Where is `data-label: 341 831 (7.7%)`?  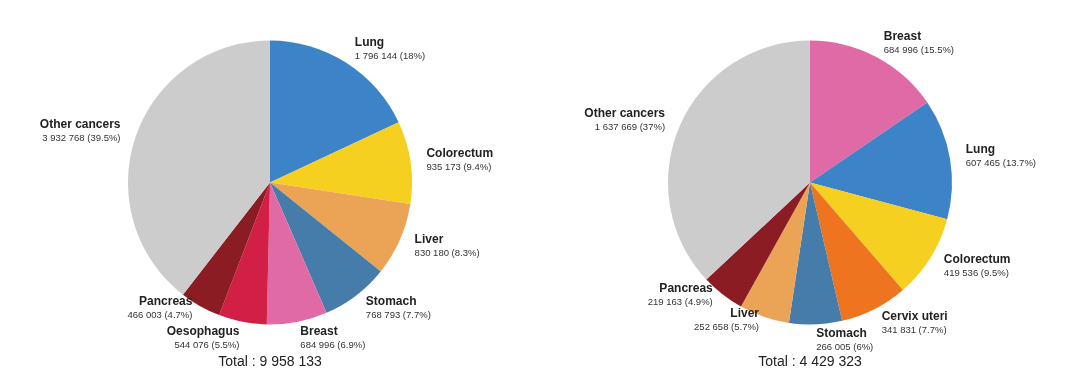 data-label: 341 831 (7.7%) is located at coordinates (914, 330).